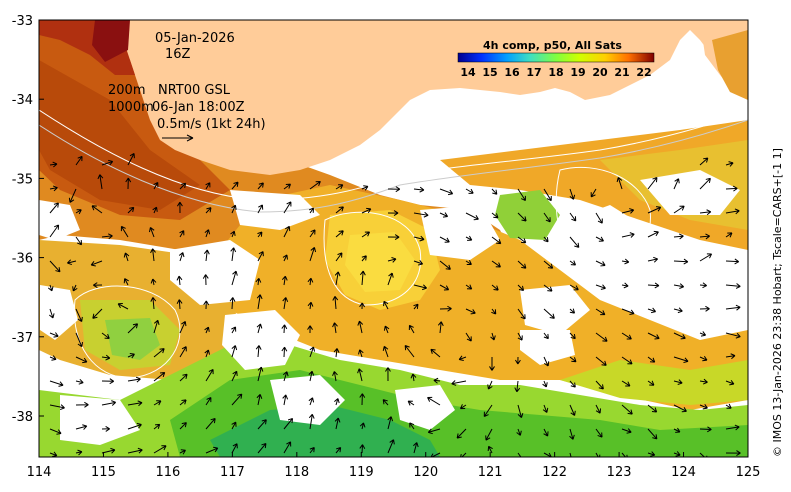  I want to click on colorbar-tick-label: 21, so click(621, 72).